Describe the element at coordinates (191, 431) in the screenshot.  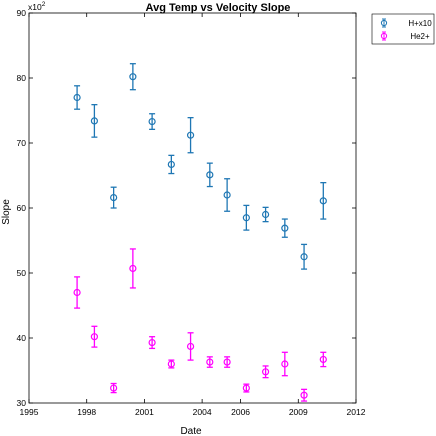
I see `x-axis-label: Date` at that location.